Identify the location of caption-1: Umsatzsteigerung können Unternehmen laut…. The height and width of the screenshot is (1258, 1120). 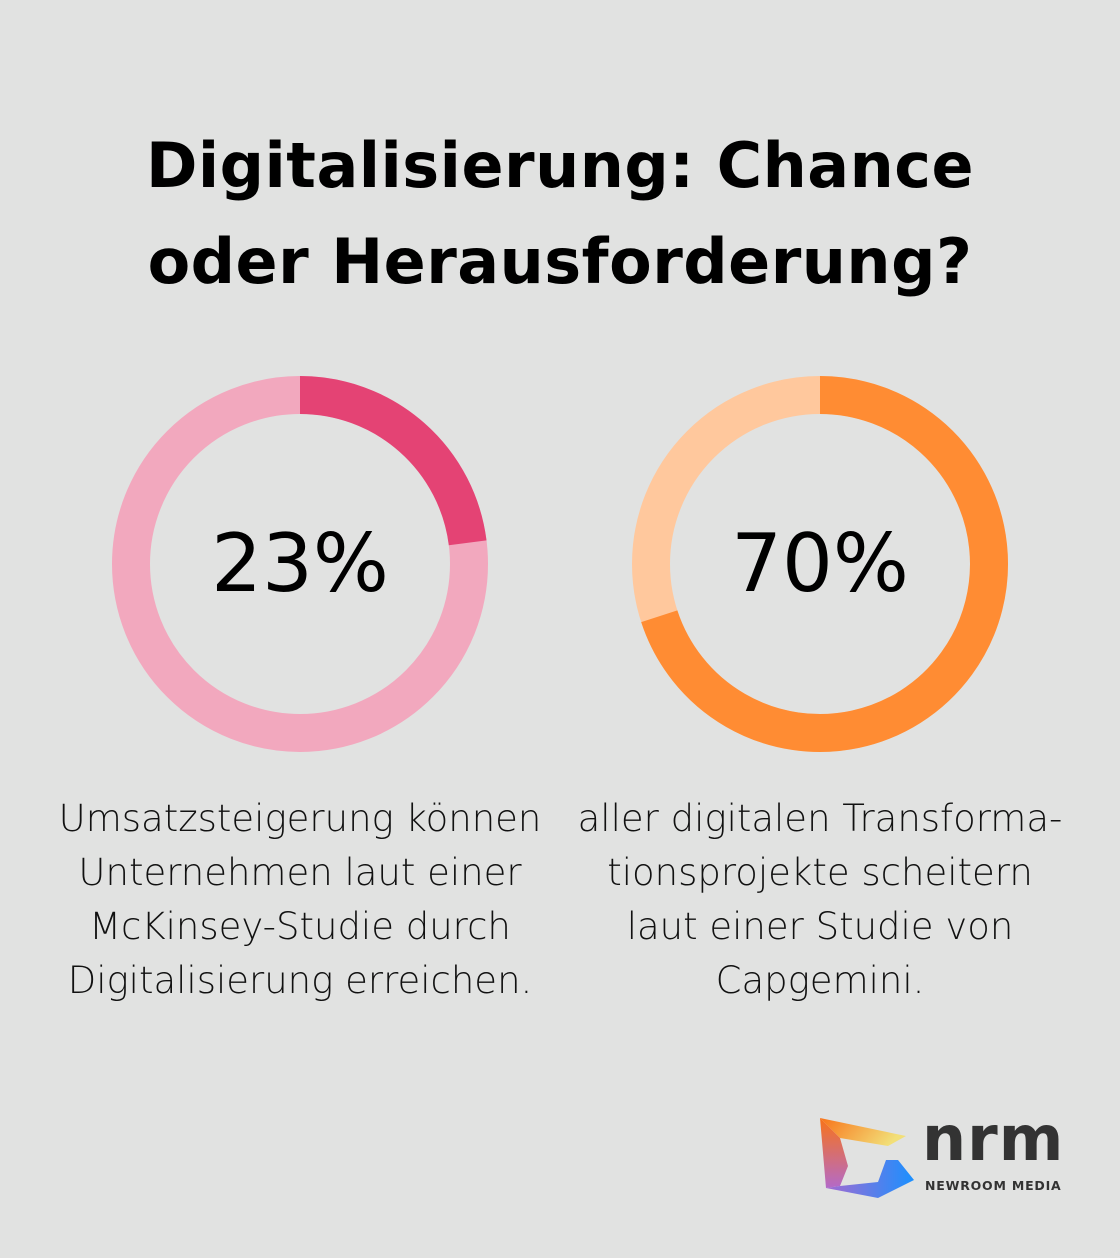
(300, 900).